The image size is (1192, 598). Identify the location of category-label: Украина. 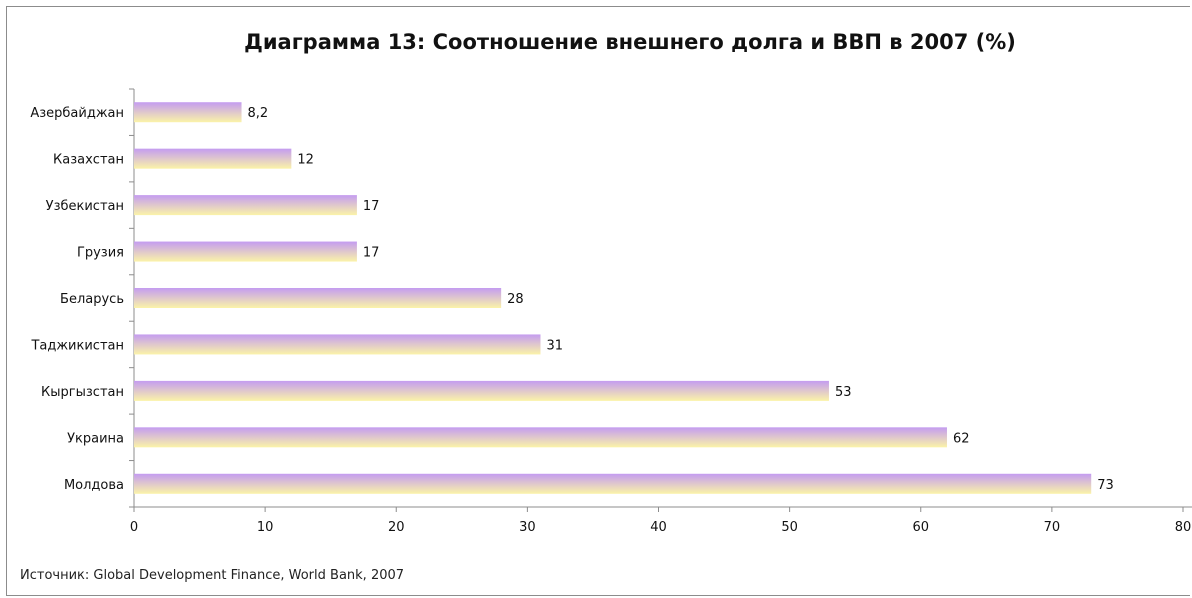
(95, 438).